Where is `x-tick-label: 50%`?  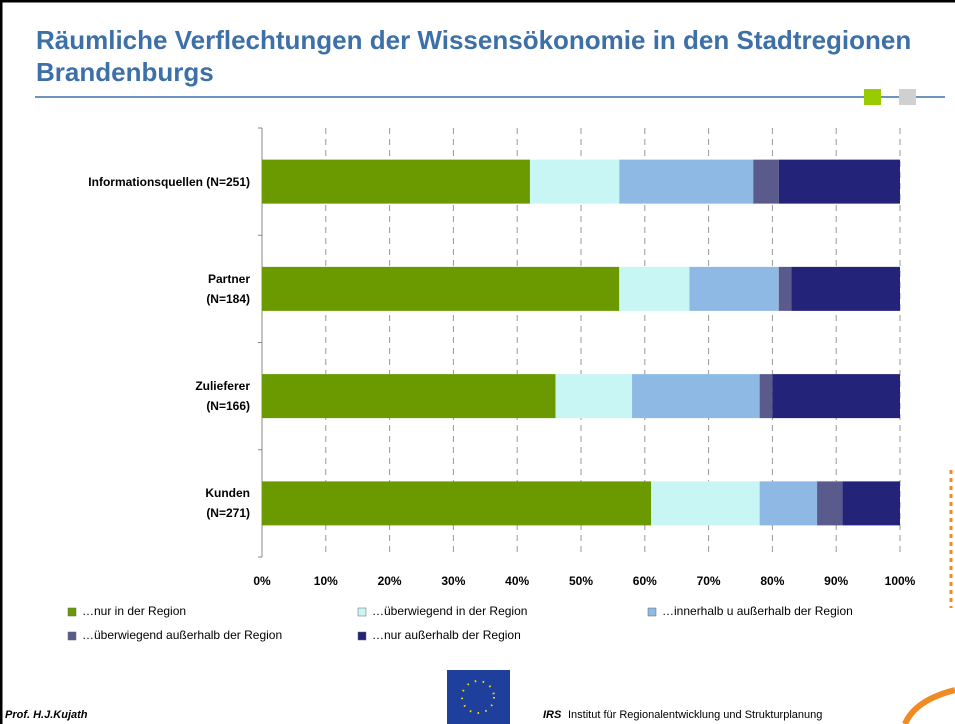 x-tick-label: 50% is located at coordinates (581, 581).